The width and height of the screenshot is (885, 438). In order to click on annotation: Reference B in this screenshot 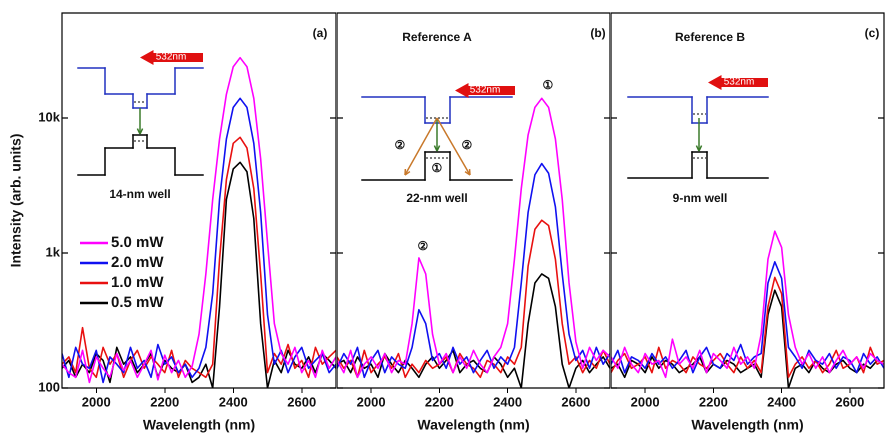, I will do `click(710, 37)`.